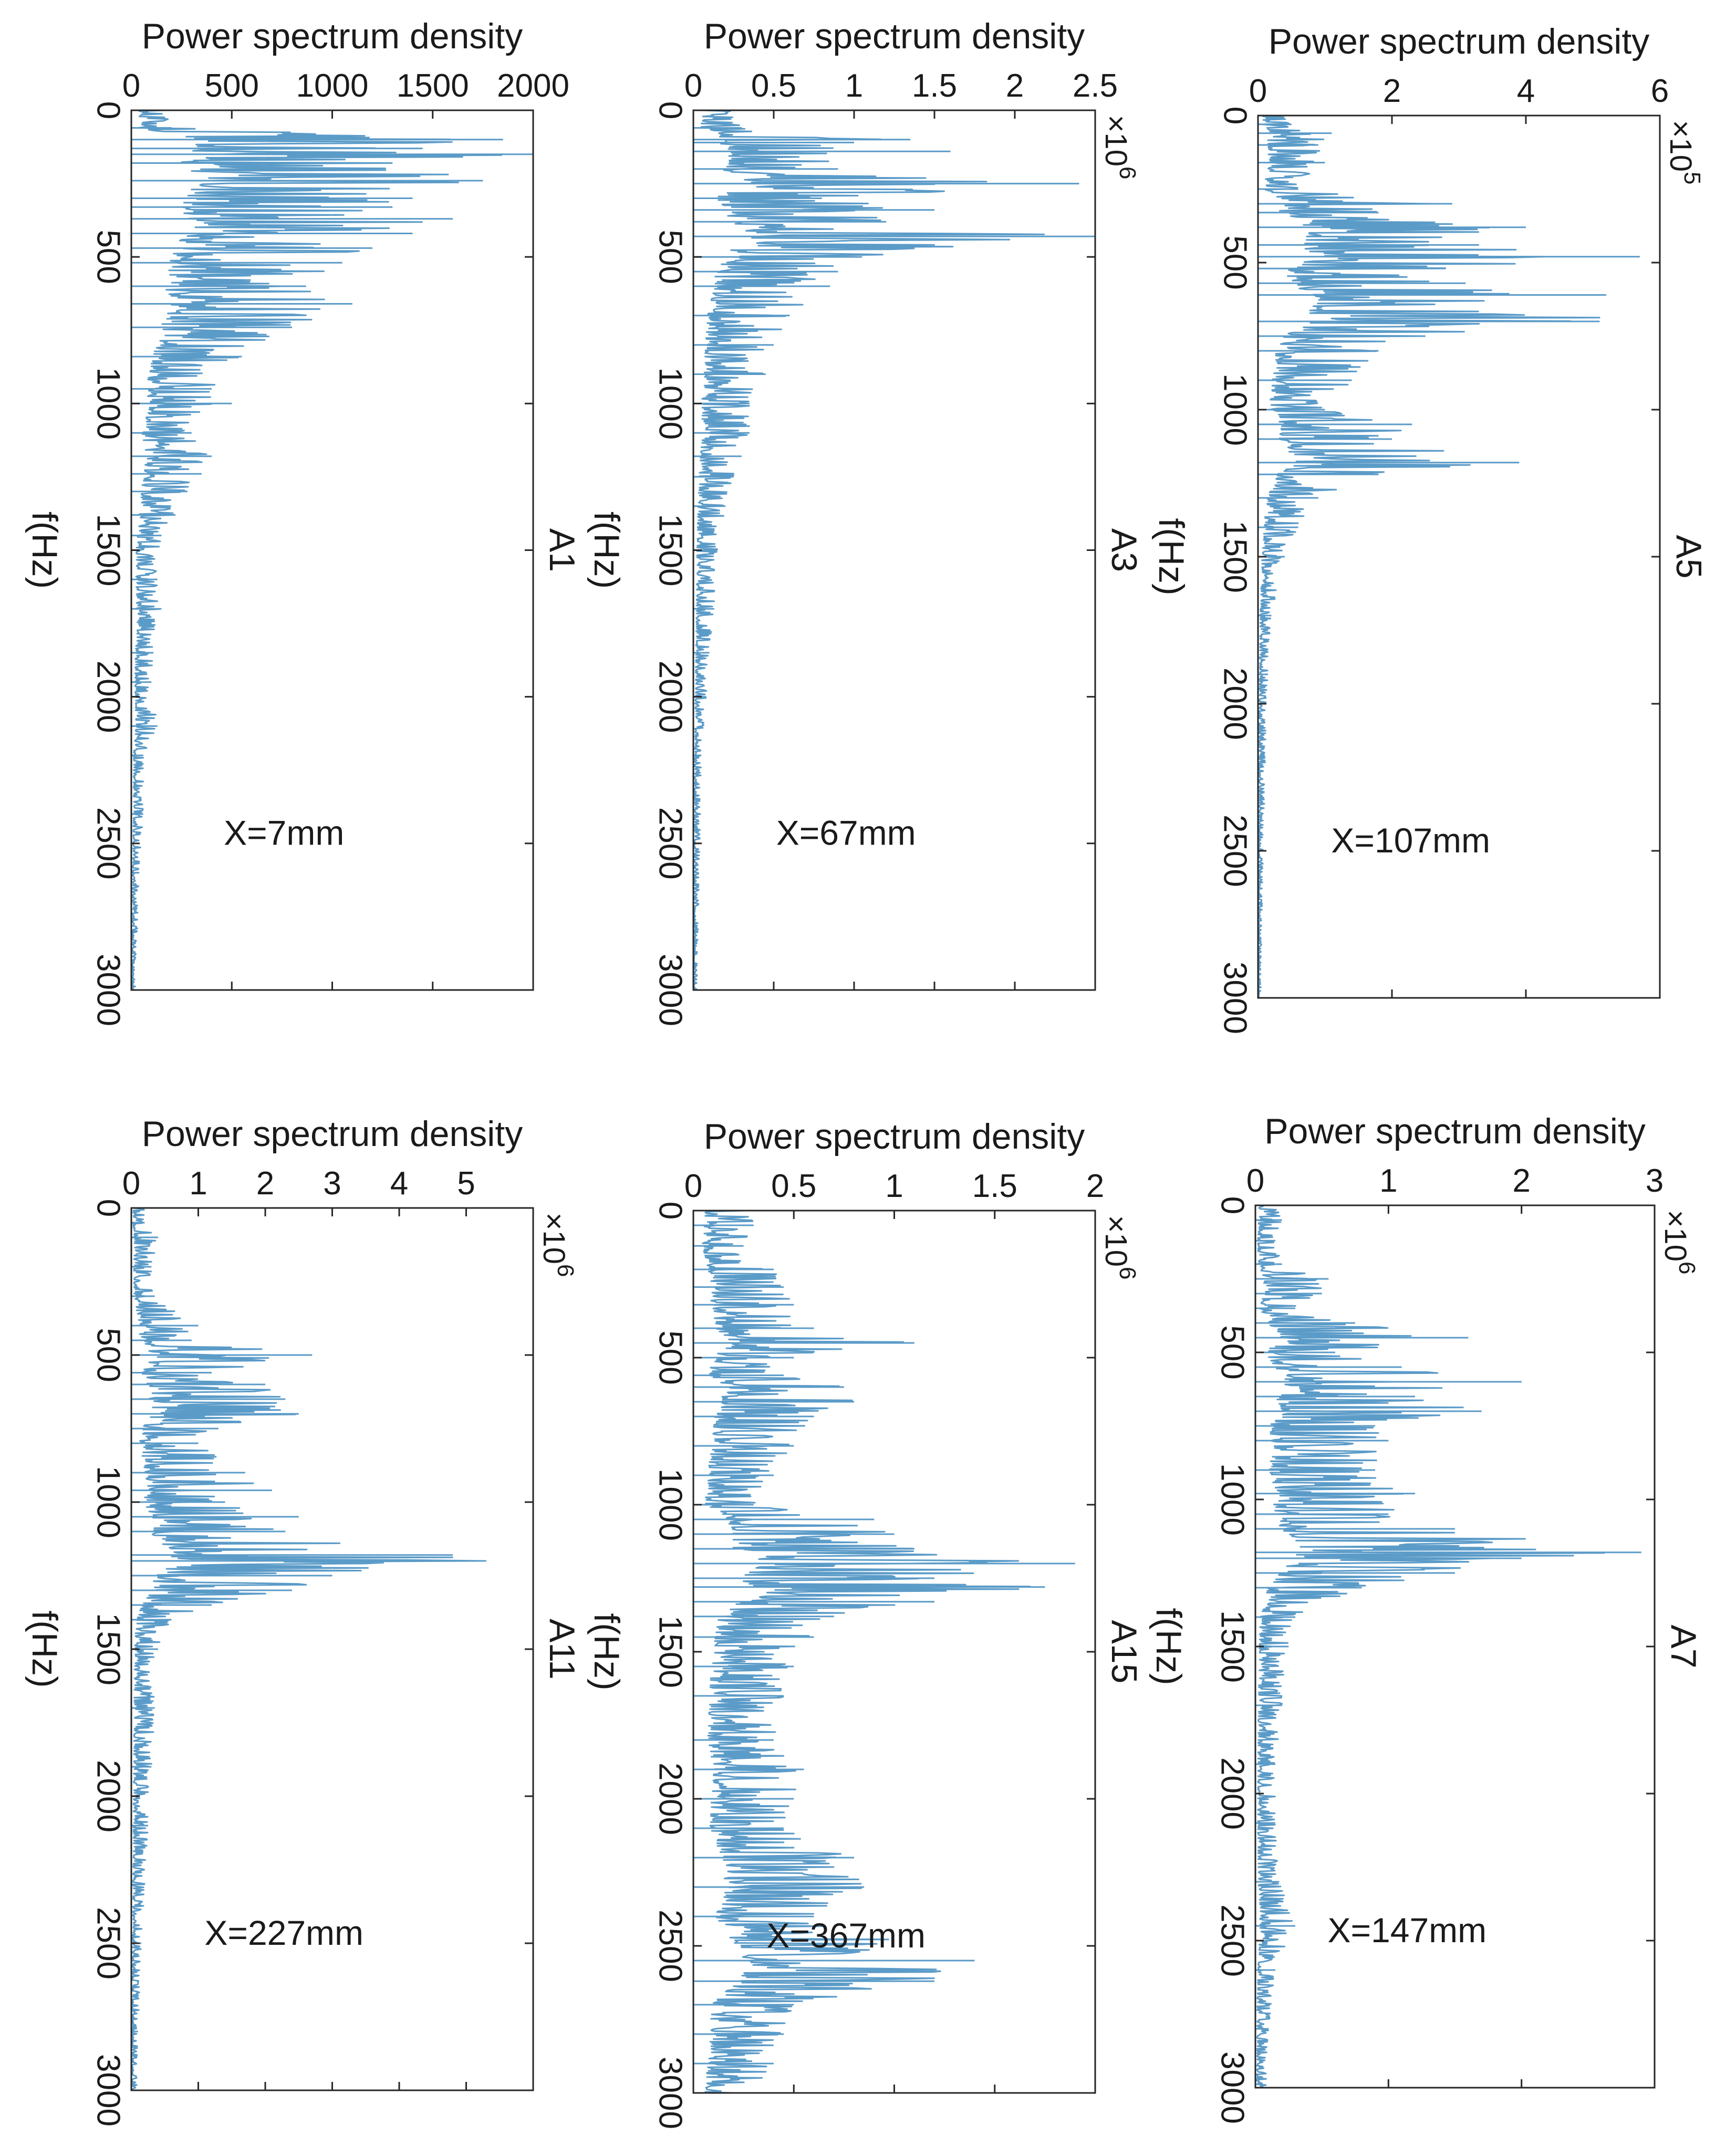  What do you see at coordinates (283, 1932) in the screenshot?
I see `position-annotation: X=227mm` at bounding box center [283, 1932].